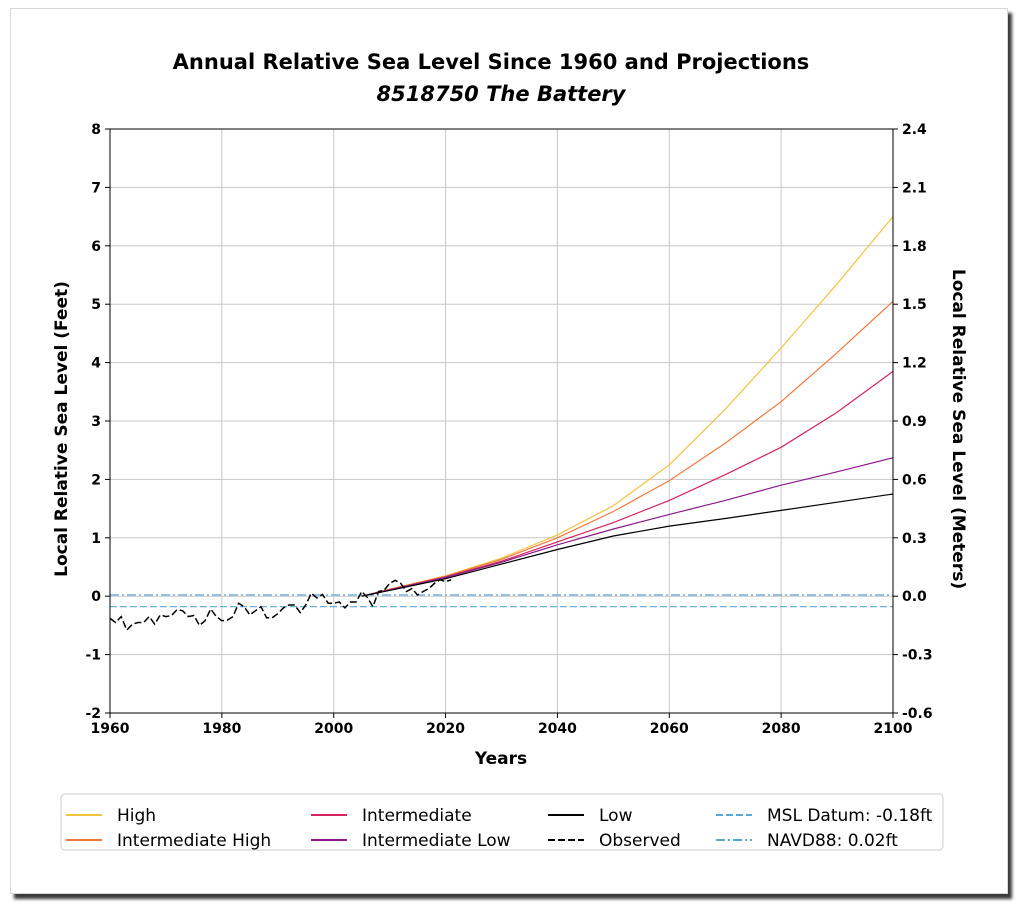 This screenshot has width=1026, height=911. What do you see at coordinates (93, 656) in the screenshot?
I see `y-tick-label: -1` at bounding box center [93, 656].